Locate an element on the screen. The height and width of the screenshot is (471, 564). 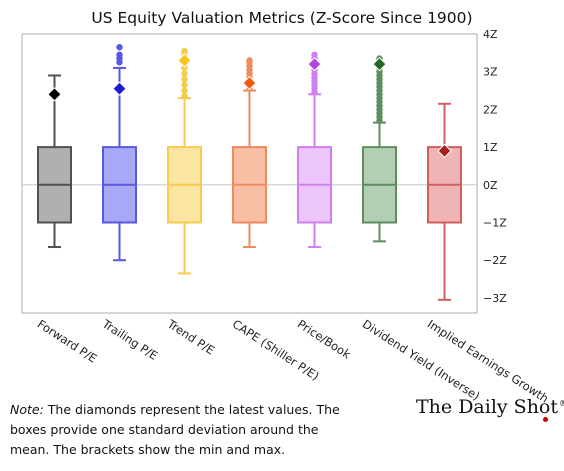
brand-registered-mark: ® is located at coordinates (561, 403).